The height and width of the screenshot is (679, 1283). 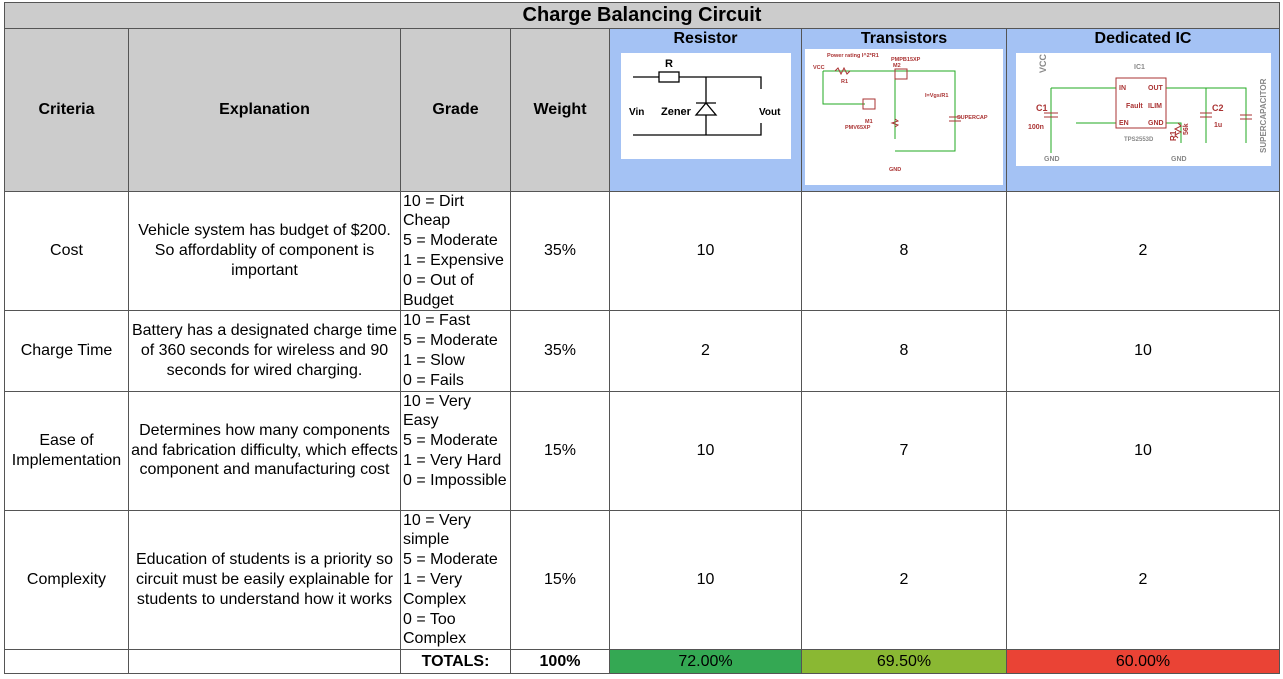 I want to click on grade-line: 0 = Out of Budget, so click(x=438, y=290).